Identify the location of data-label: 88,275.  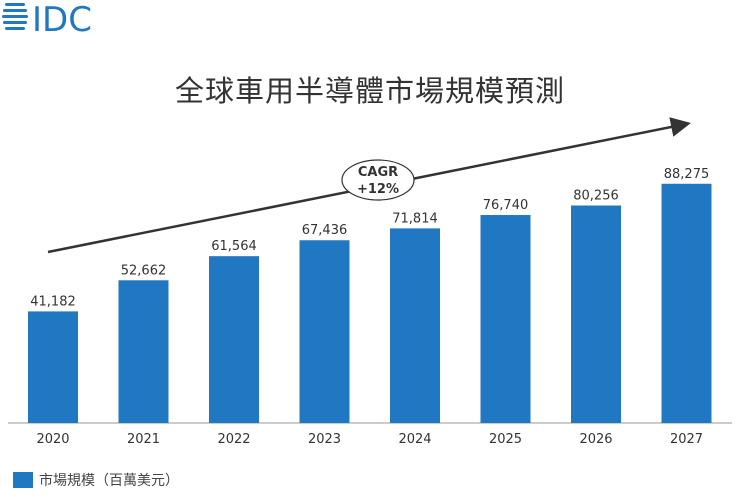
(687, 174).